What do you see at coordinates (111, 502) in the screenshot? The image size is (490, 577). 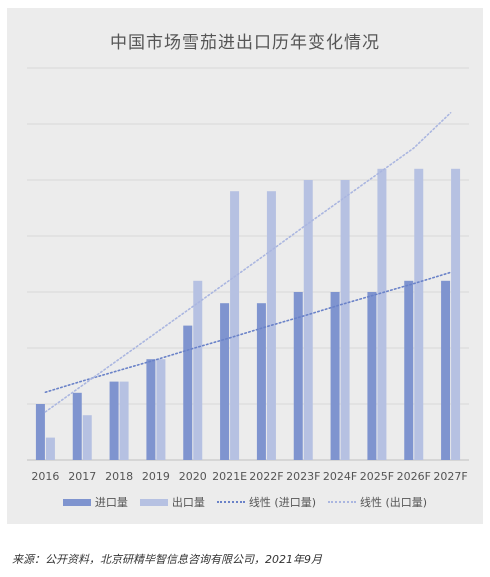 I see `legend-label-import: 进口量` at bounding box center [111, 502].